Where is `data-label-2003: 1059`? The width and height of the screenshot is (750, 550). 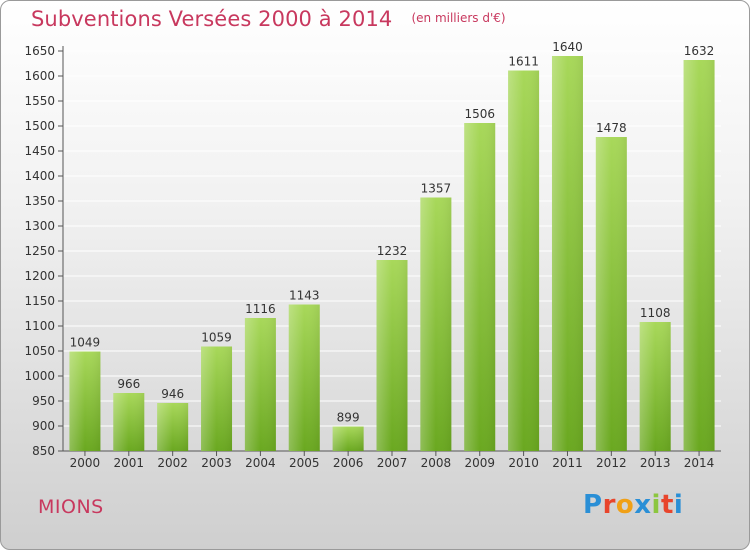 data-label-2003: 1059 is located at coordinates (216, 338).